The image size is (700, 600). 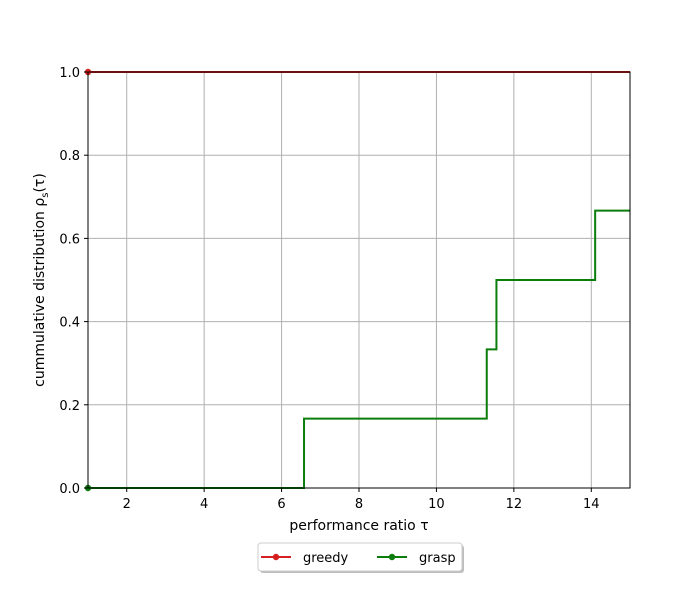 I want to click on y-tick-label: 0.8, so click(x=69, y=156).